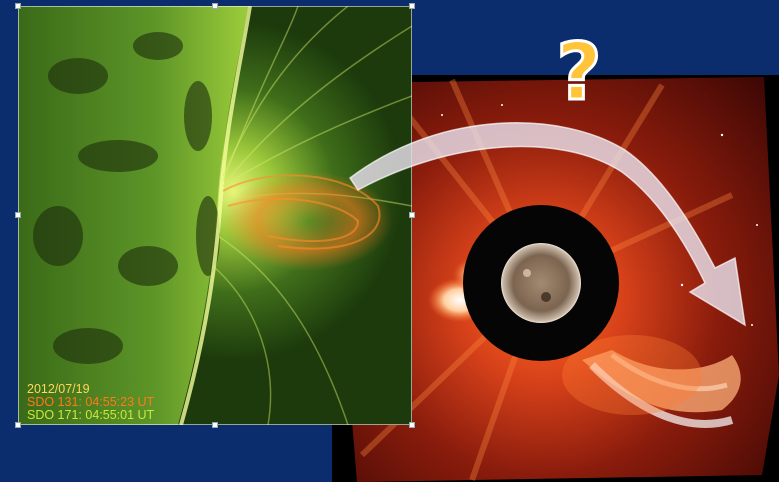 The width and height of the screenshot is (779, 482). What do you see at coordinates (412, 425) in the screenshot?
I see `resize-handle-bottom-right` at bounding box center [412, 425].